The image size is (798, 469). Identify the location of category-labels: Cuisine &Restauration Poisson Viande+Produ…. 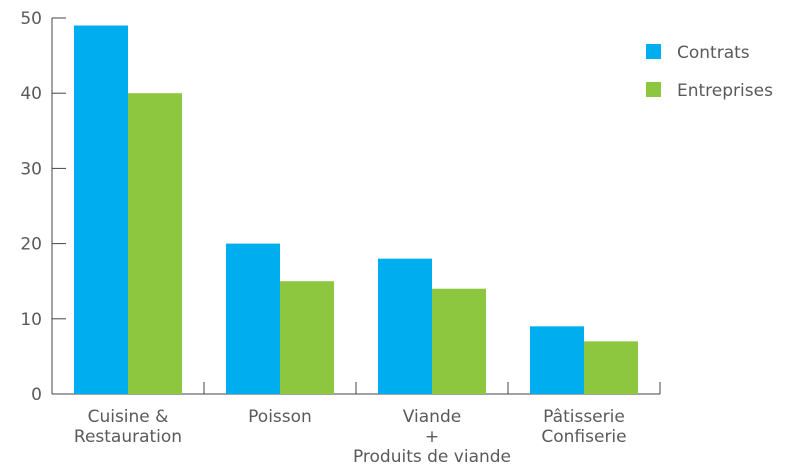
(350, 437).